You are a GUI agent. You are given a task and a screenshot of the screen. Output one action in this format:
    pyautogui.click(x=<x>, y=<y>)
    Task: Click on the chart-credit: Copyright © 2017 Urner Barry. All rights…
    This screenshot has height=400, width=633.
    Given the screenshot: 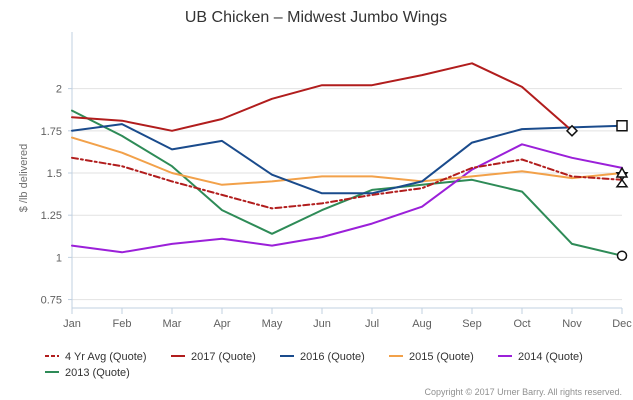 What is the action you would take?
    pyautogui.click(x=523, y=392)
    